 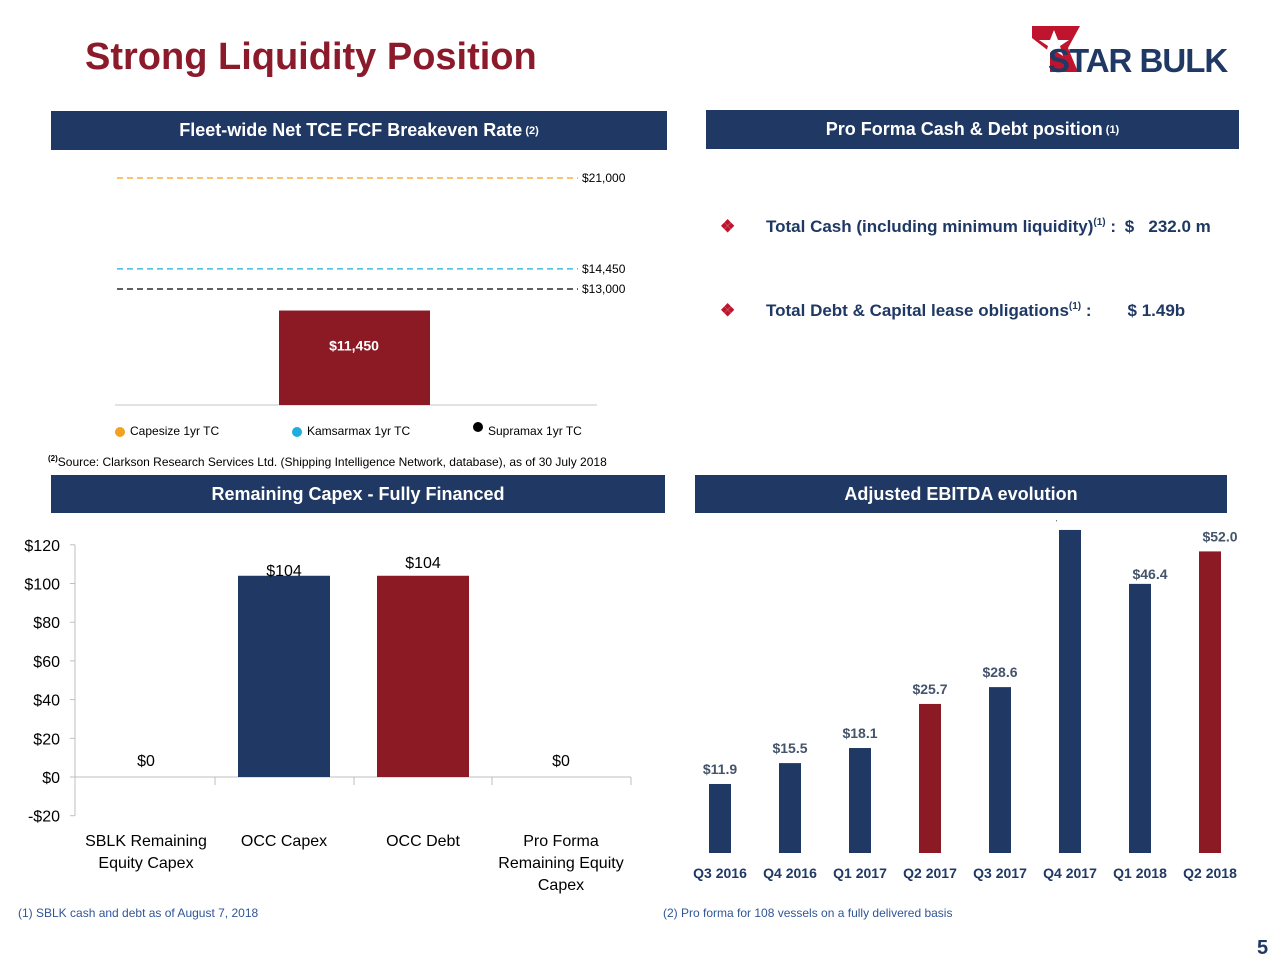 What do you see at coordinates (917, 310) in the screenshot?
I see `item-label: Total Debt & Capital lease obligations` at bounding box center [917, 310].